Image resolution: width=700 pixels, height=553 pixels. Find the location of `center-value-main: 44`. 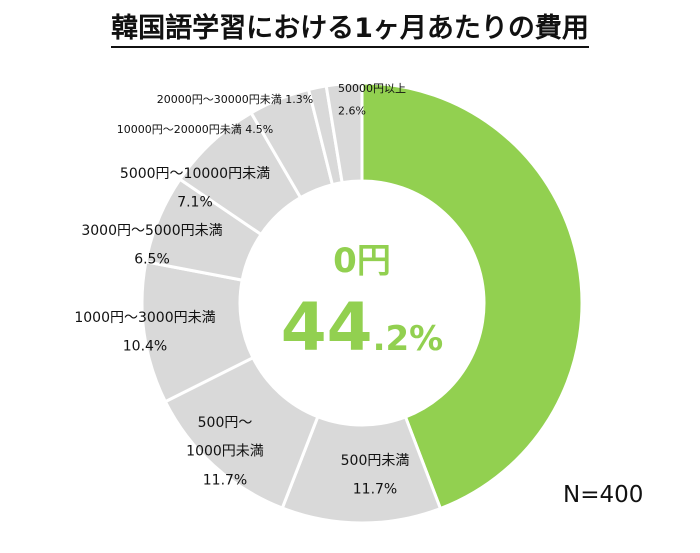

center-value-main: 44 is located at coordinates (327, 327).